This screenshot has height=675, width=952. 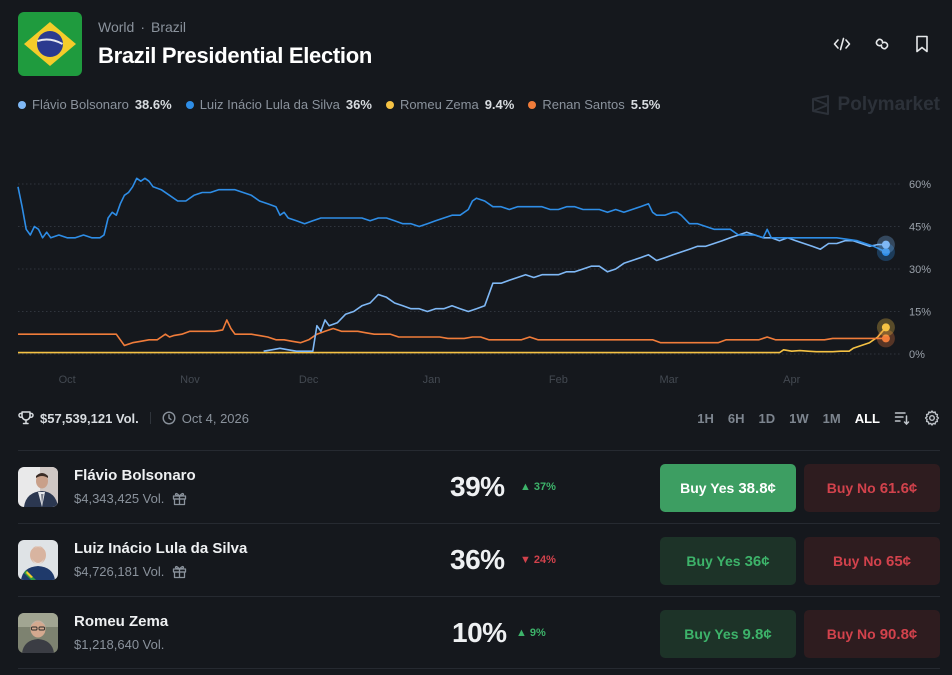 I want to click on outcome-name: Romeu Zema, so click(x=121, y=621).